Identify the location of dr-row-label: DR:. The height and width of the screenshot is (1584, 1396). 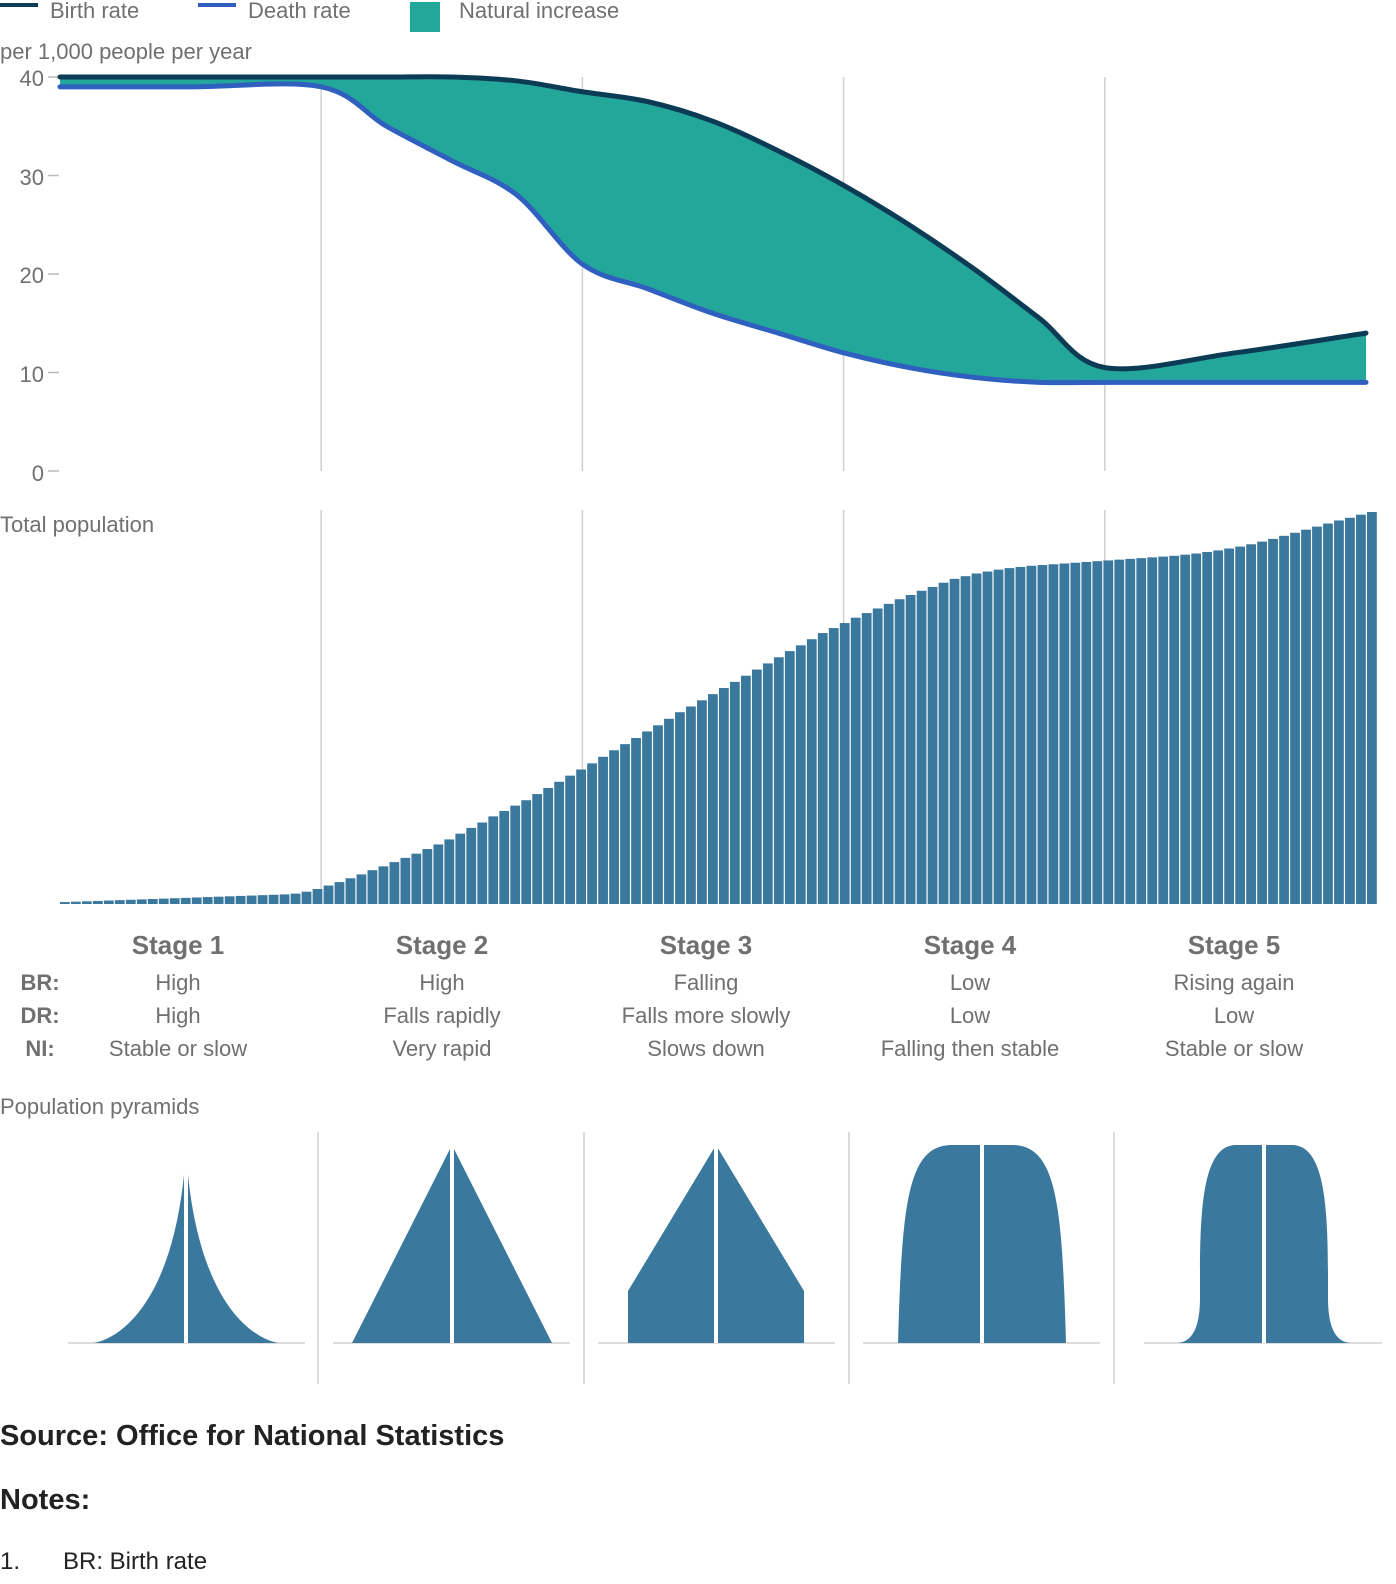
(40, 1015).